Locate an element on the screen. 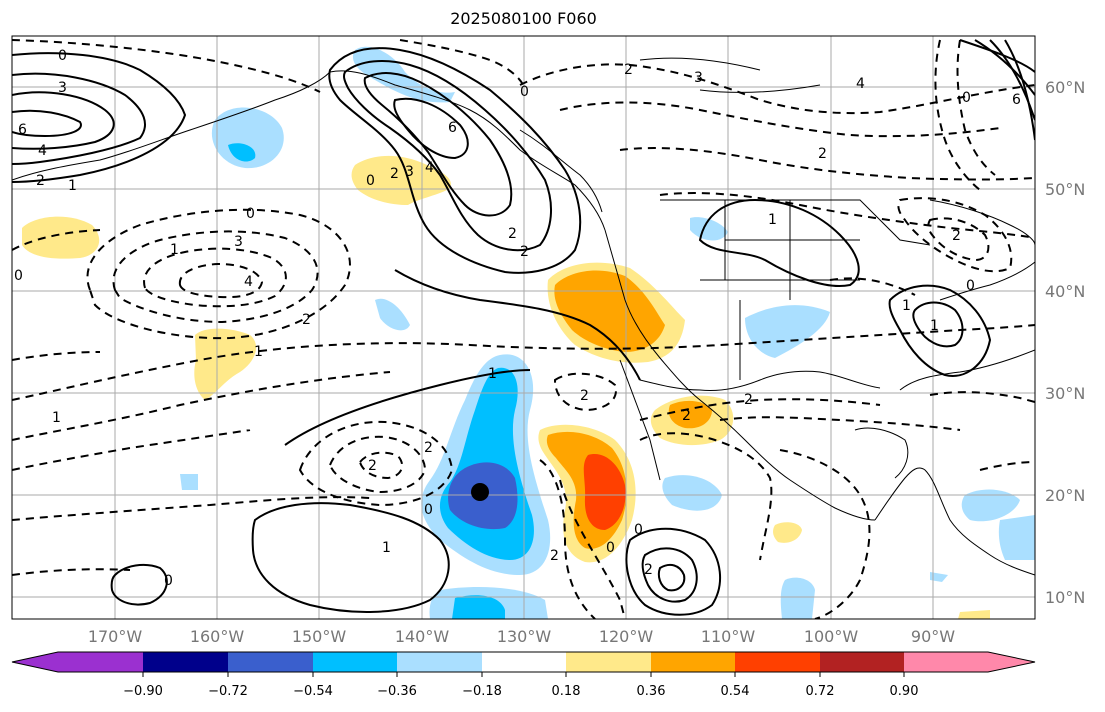  storm-center-marker is located at coordinates (480, 492).